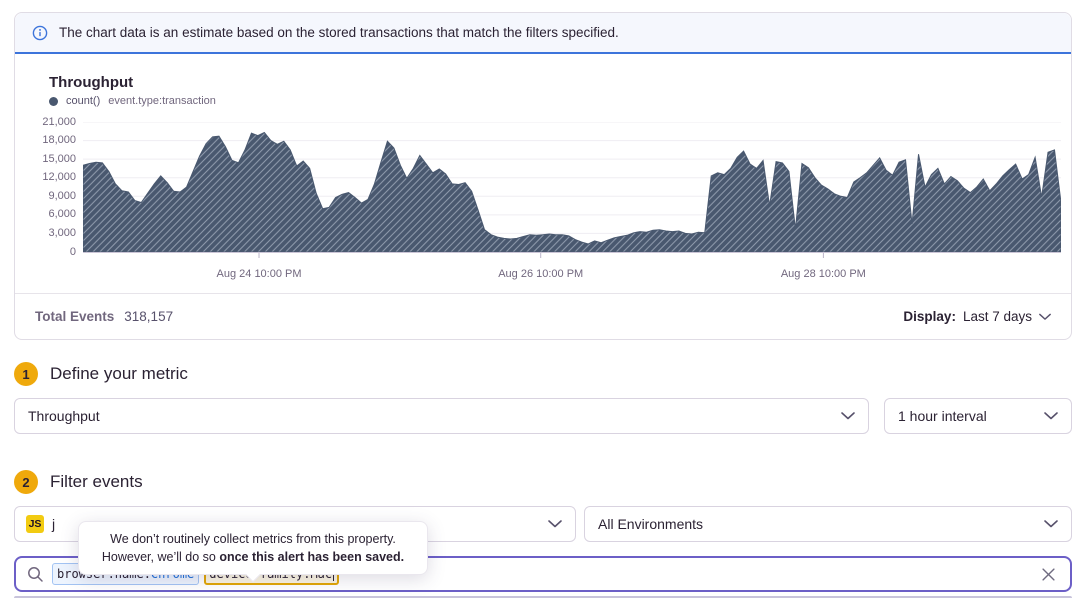 This screenshot has width=1086, height=614. Describe the element at coordinates (942, 416) in the screenshot. I see `interval-select-value: 1 hour interval` at that location.